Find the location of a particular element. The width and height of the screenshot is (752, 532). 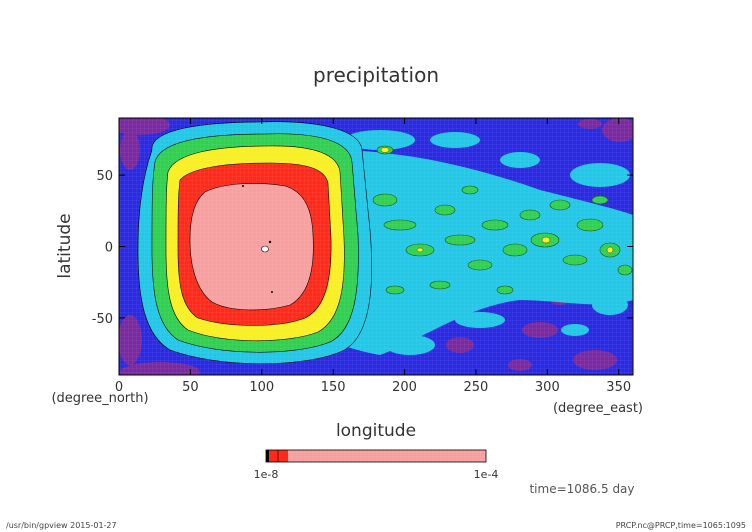

x-axis-label: longitude is located at coordinates (376, 431).